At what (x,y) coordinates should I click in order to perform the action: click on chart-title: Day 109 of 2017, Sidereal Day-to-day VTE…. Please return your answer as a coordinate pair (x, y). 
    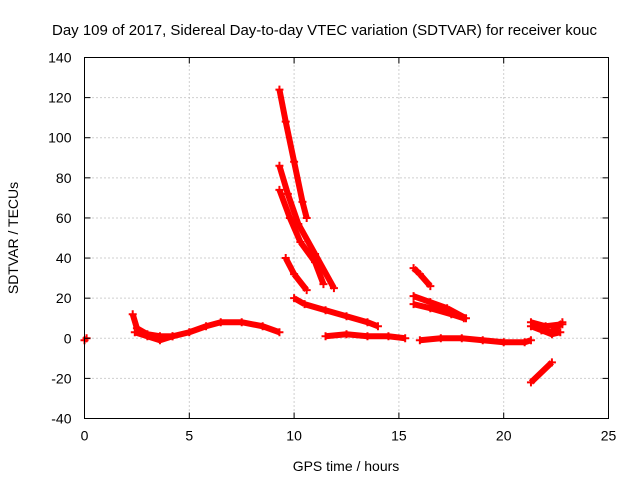
    Looking at the image, I should click on (324, 30).